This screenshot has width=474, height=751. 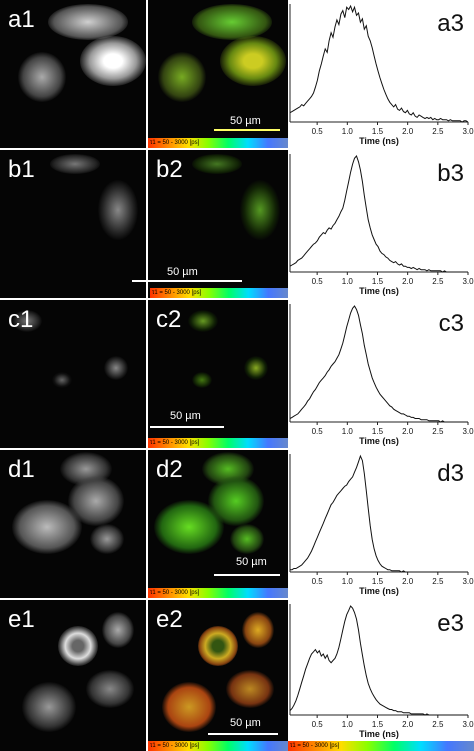 What do you see at coordinates (450, 173) in the screenshot?
I see `panel-label: b3` at bounding box center [450, 173].